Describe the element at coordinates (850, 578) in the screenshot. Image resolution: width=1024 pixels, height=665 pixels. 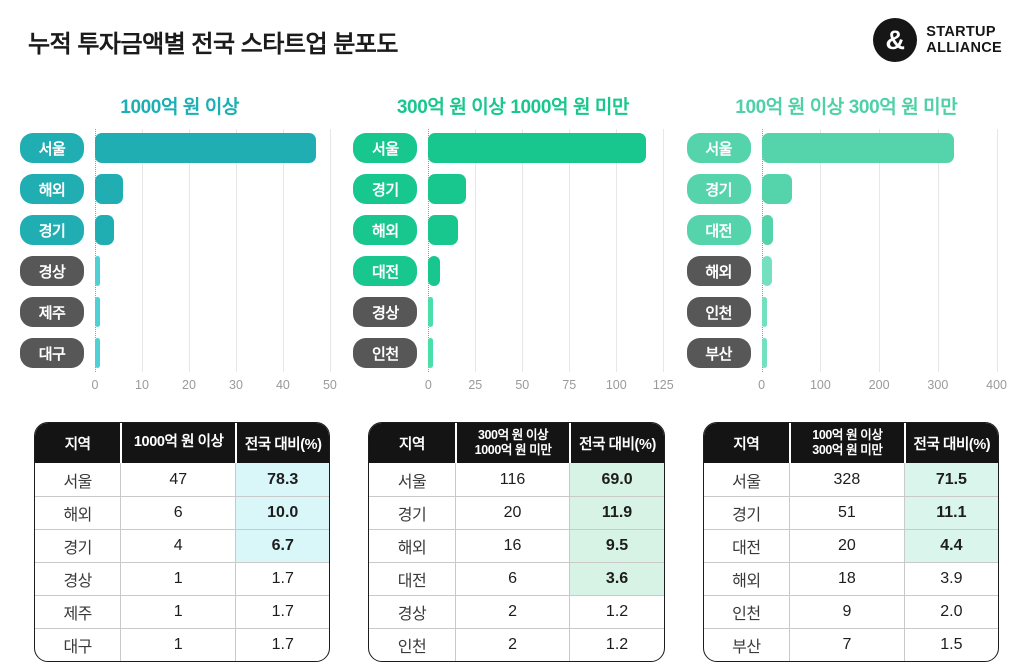
I see `table-row: 해외 18 3.9` at that location.